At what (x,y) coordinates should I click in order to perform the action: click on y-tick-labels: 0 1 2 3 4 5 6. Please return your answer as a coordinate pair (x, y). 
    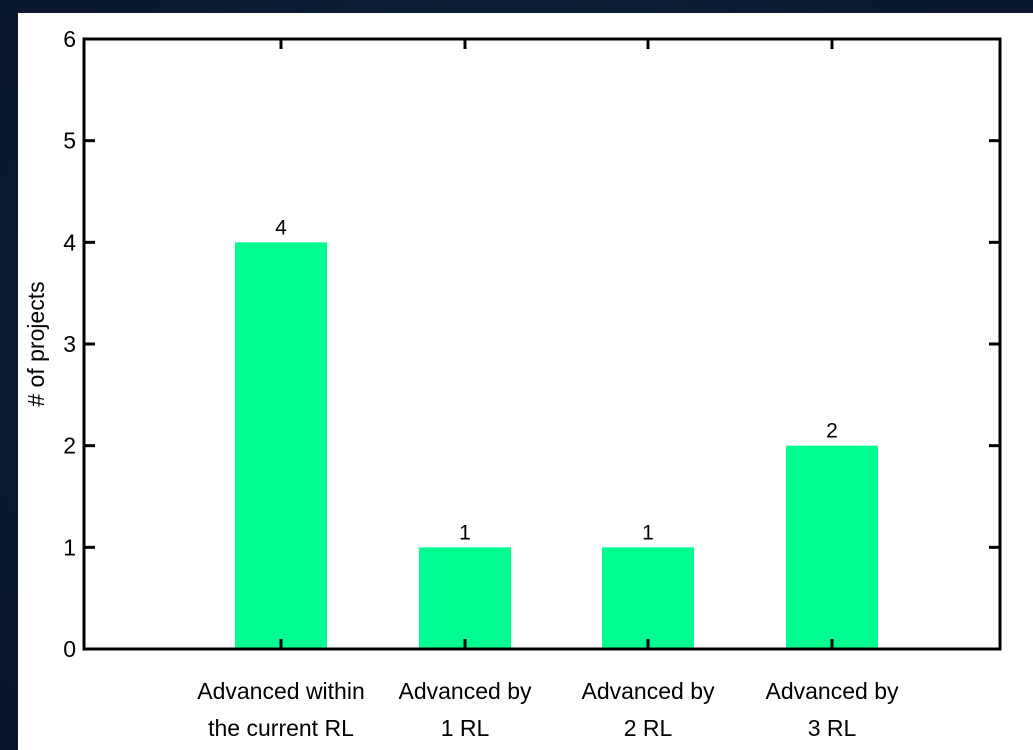
    Looking at the image, I should click on (69, 344).